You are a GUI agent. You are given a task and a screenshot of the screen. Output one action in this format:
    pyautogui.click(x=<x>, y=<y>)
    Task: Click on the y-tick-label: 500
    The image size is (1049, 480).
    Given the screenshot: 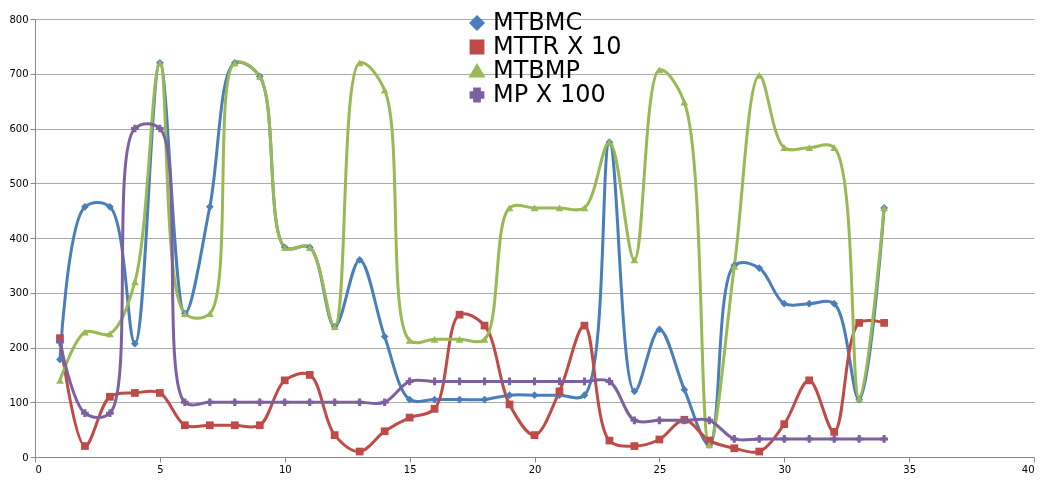 What is the action you would take?
    pyautogui.click(x=19, y=183)
    